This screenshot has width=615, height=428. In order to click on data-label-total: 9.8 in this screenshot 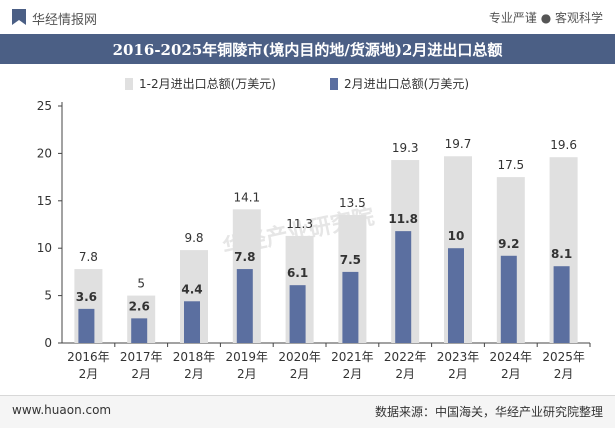, I will do `click(193, 238)`.